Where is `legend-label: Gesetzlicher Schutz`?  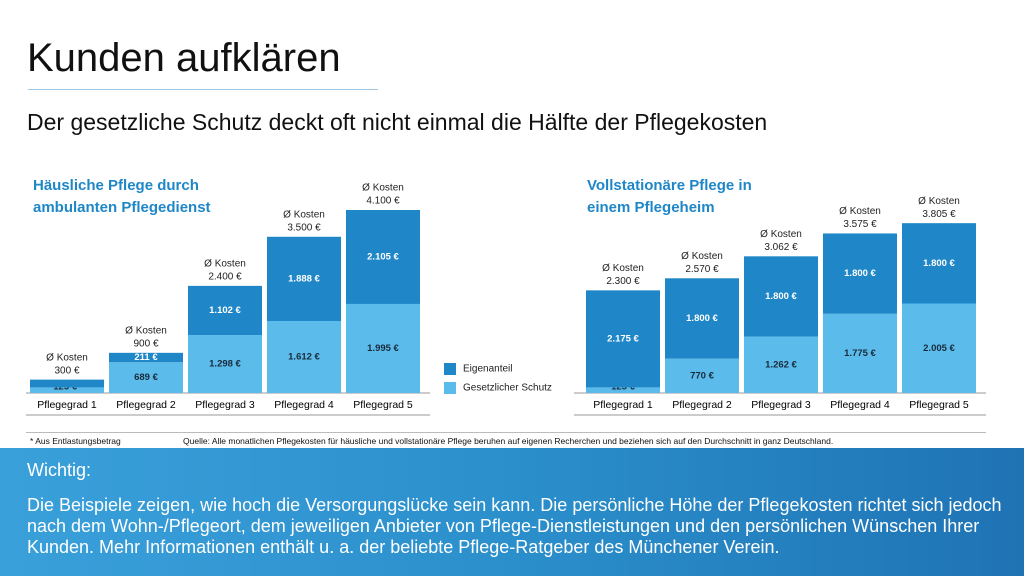
legend-label: Gesetzlicher Schutz is located at coordinates (507, 388).